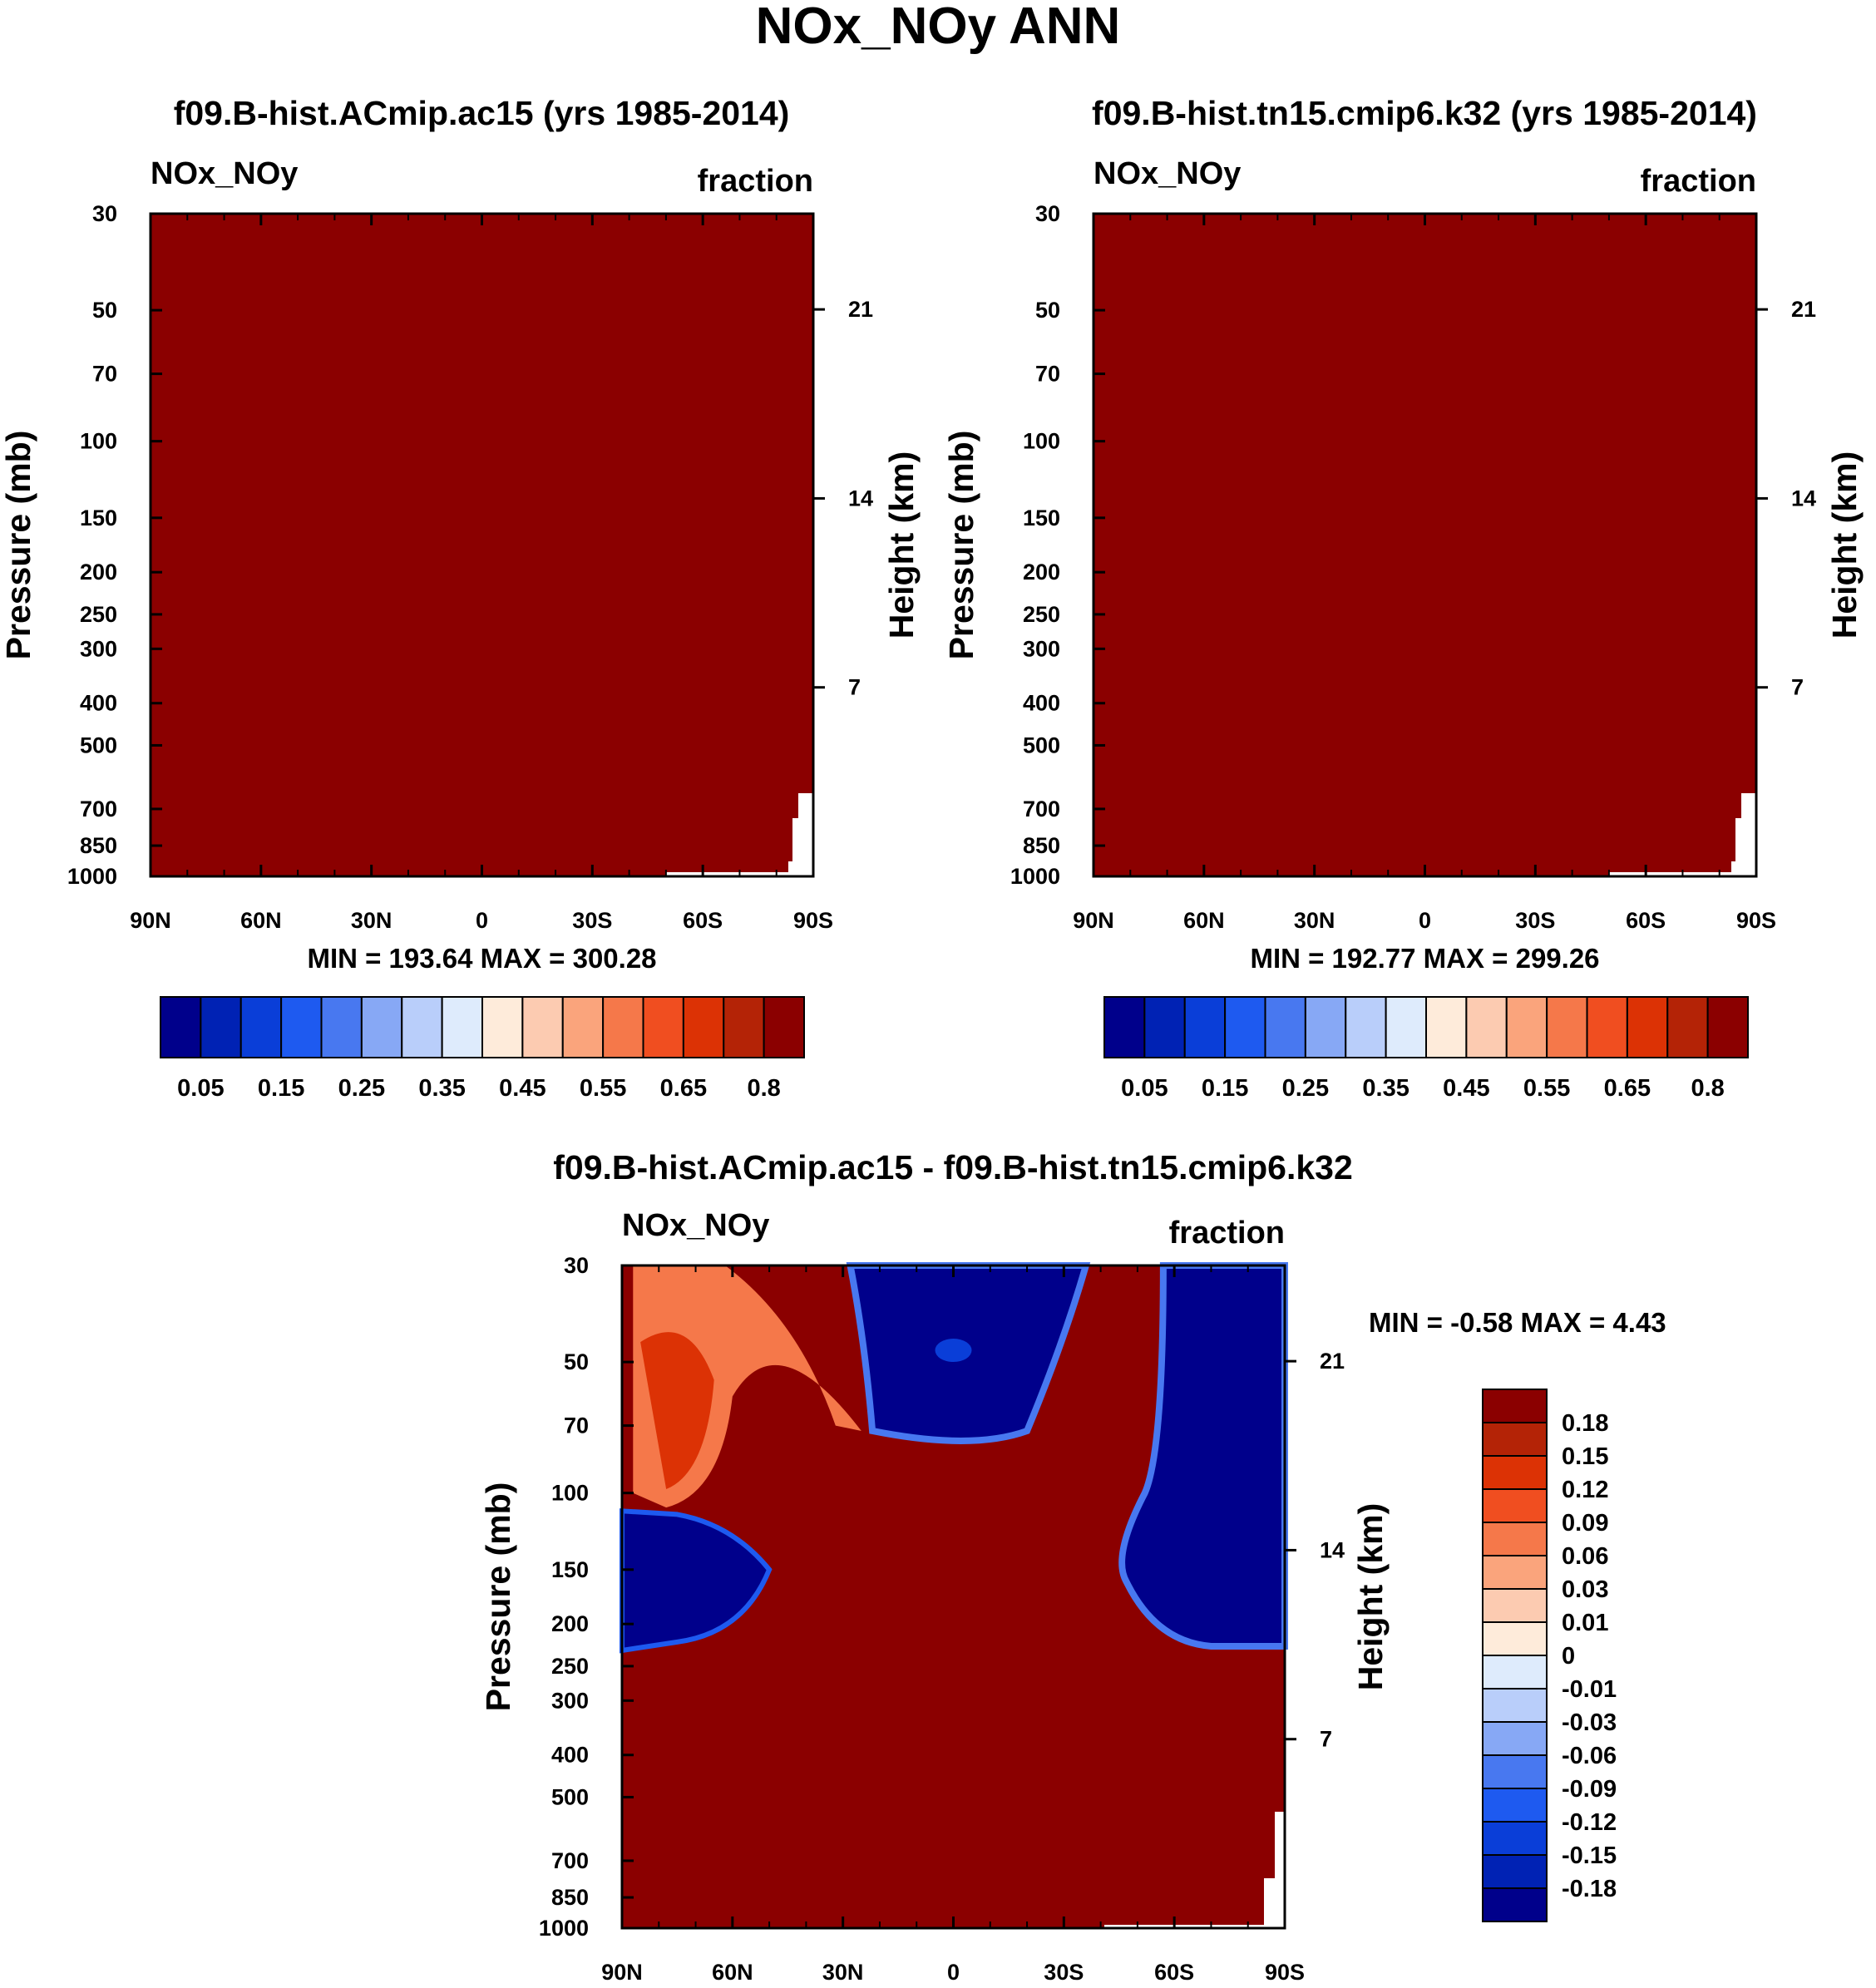  Describe the element at coordinates (603, 1088) in the screenshot. I see `colorbar-label: 0.55` at that location.